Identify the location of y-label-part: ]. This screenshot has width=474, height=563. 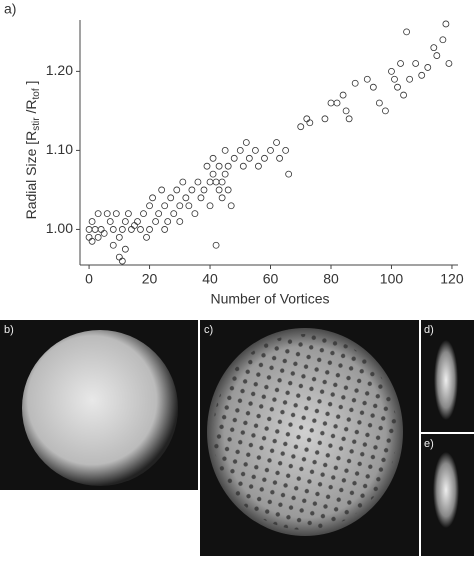
(31, 85).